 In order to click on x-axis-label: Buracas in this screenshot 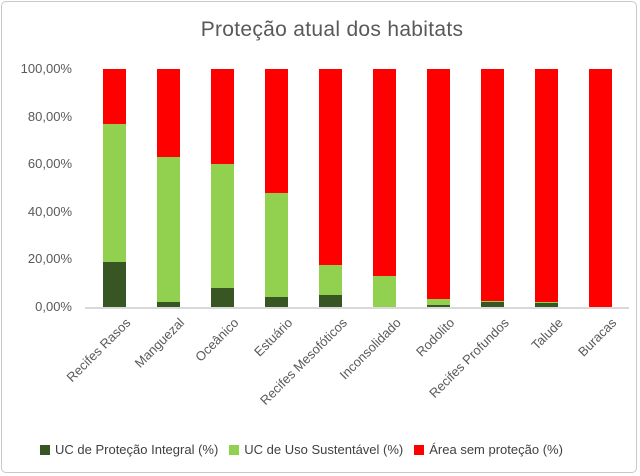, I will do `click(597, 337)`.